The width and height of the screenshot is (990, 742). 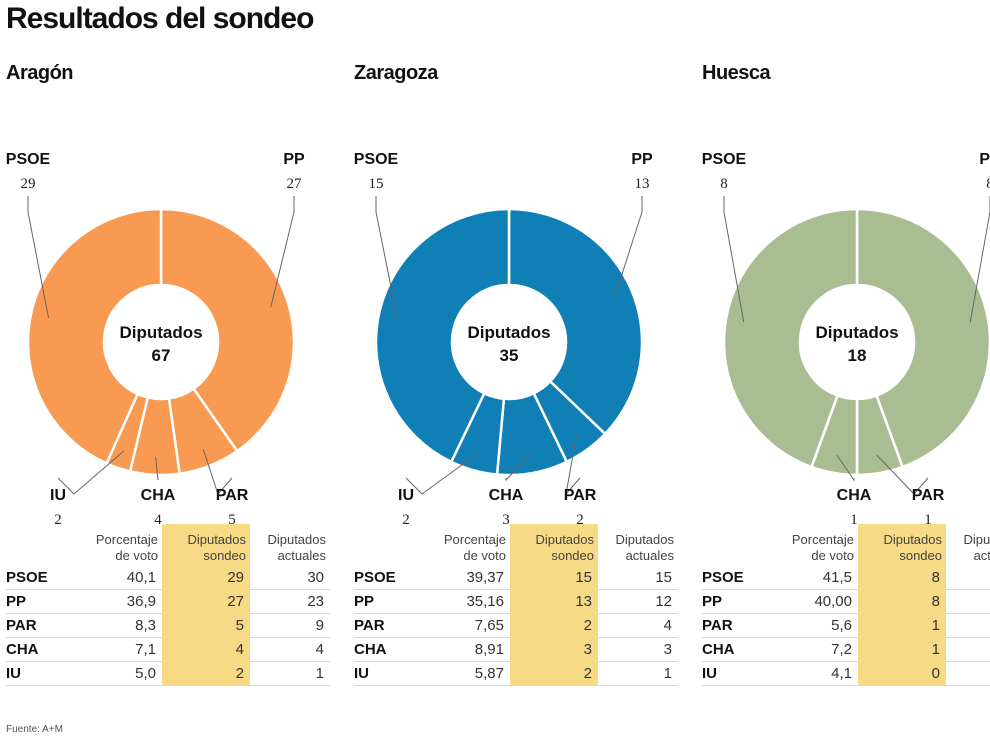 I want to click on leader-line-par, so click(x=573, y=465).